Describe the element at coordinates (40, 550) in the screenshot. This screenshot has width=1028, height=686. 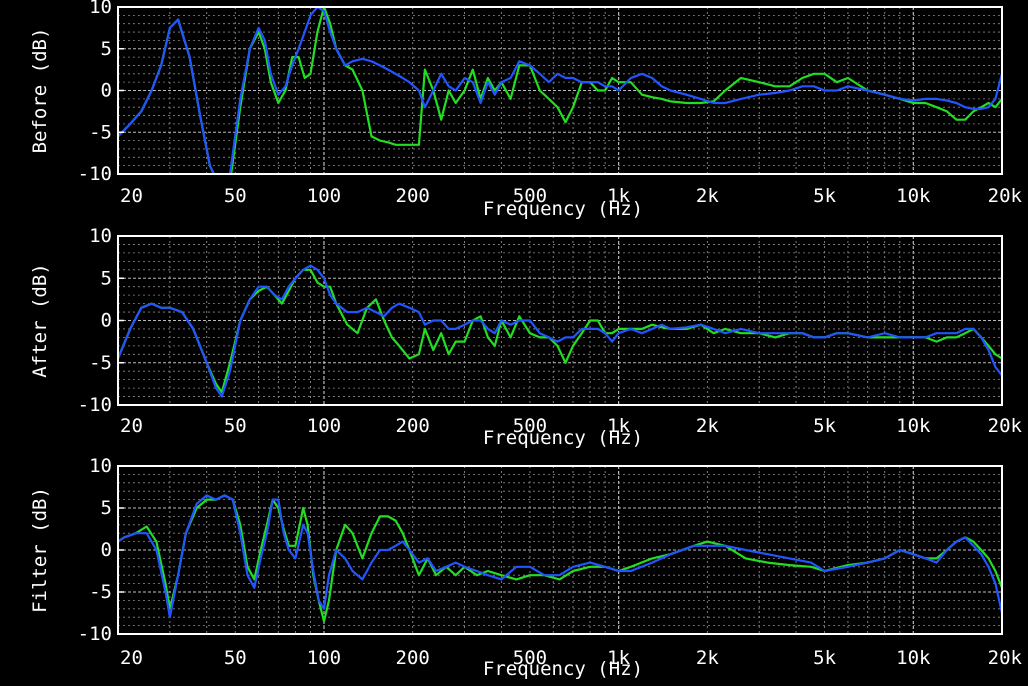
I see `y-axis-label: Filter (dB)` at that location.